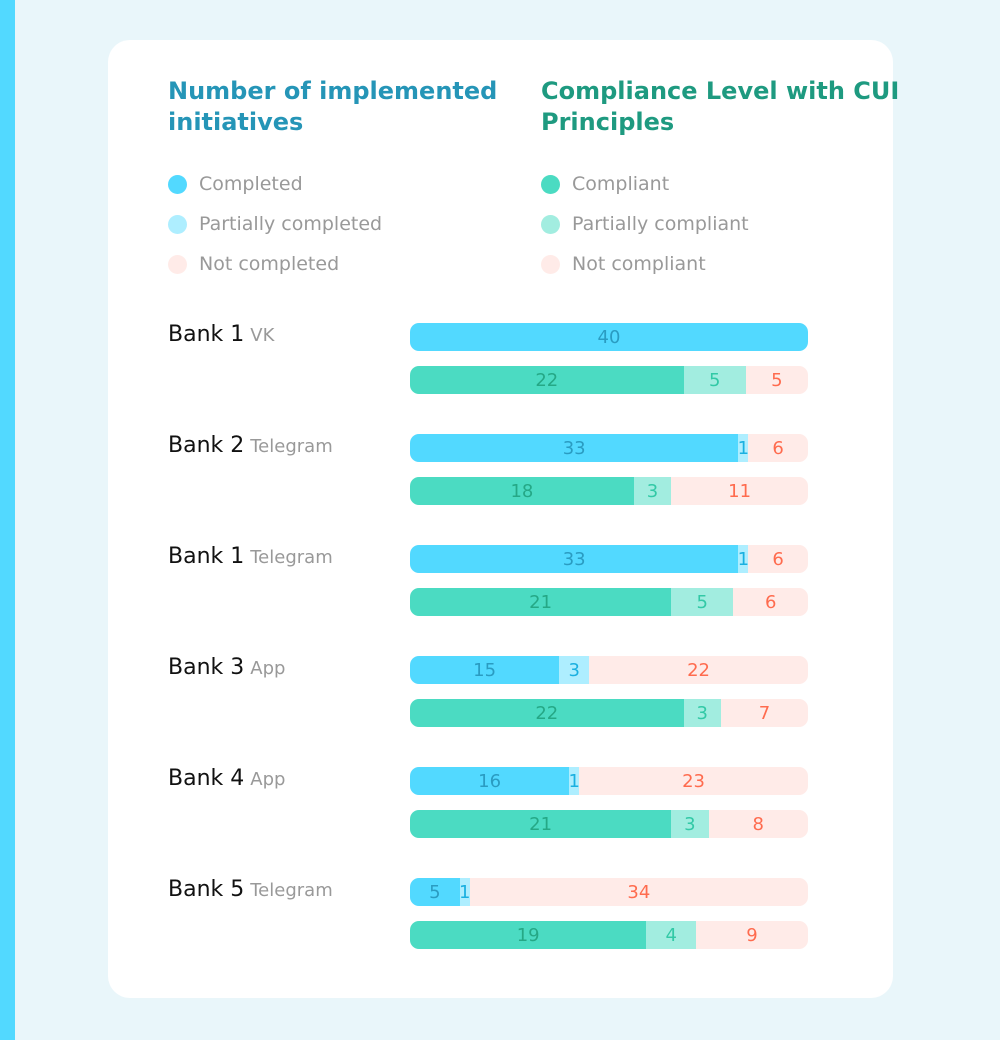  I want to click on channel-name: VK, so click(262, 335).